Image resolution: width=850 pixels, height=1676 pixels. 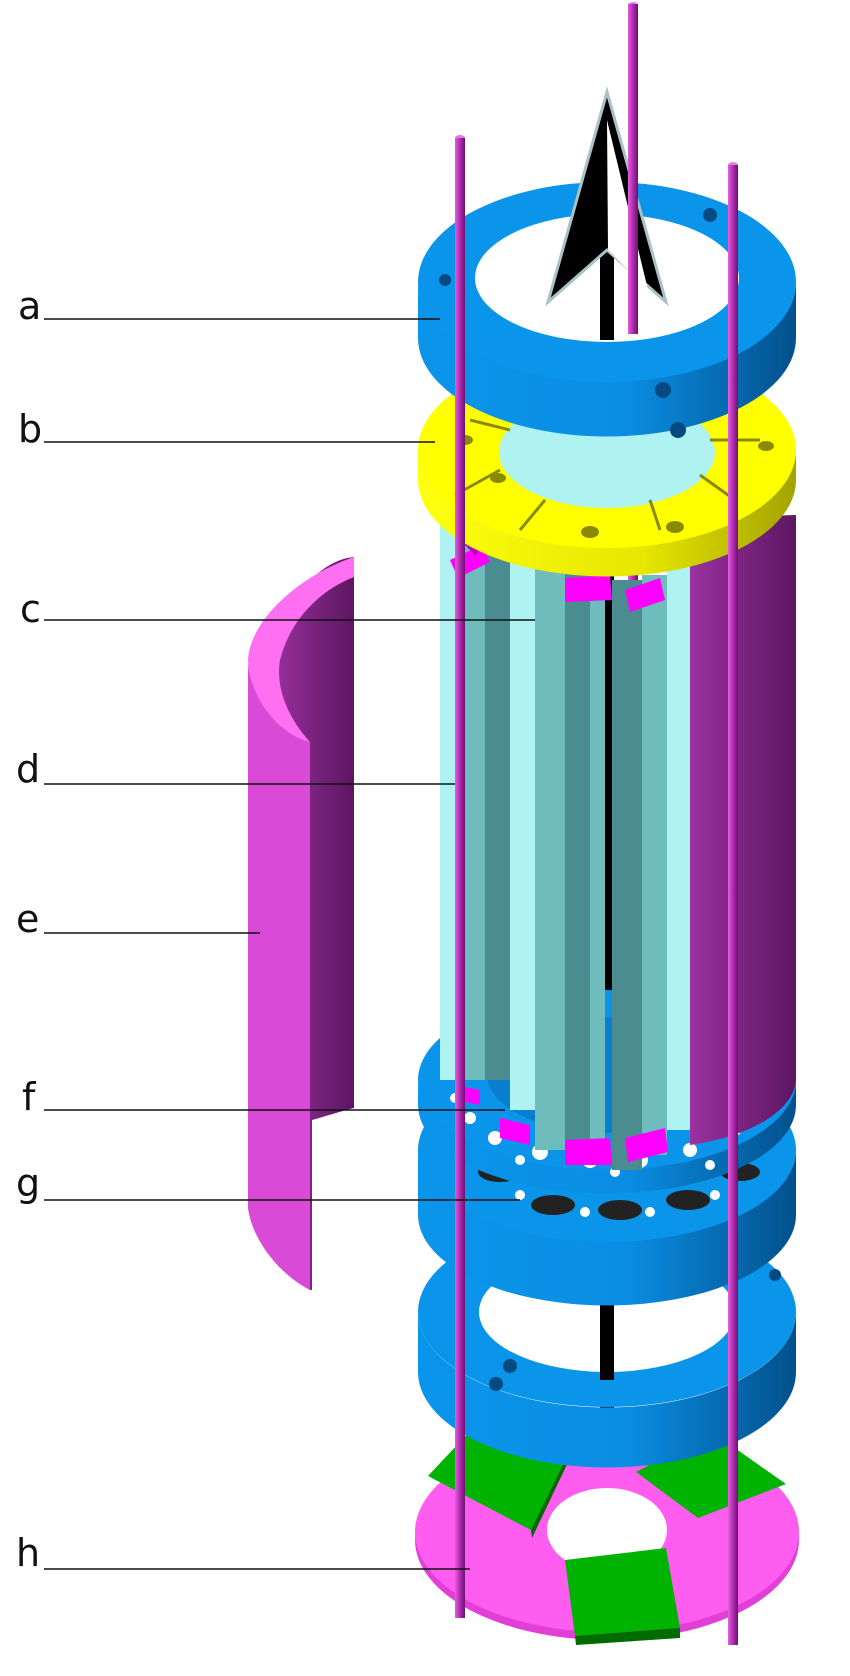 What do you see at coordinates (28, 1553) in the screenshot?
I see `label-h: h` at bounding box center [28, 1553].